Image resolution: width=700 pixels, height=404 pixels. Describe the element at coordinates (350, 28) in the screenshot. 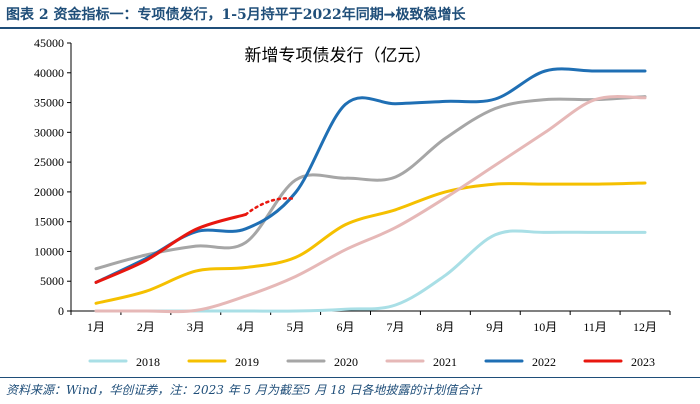

I see `header-divider` at that location.